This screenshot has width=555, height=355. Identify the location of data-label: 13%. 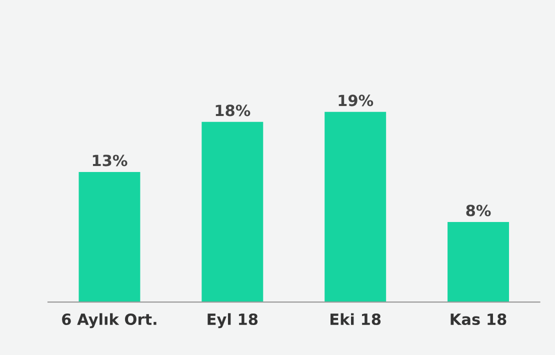
(110, 160).